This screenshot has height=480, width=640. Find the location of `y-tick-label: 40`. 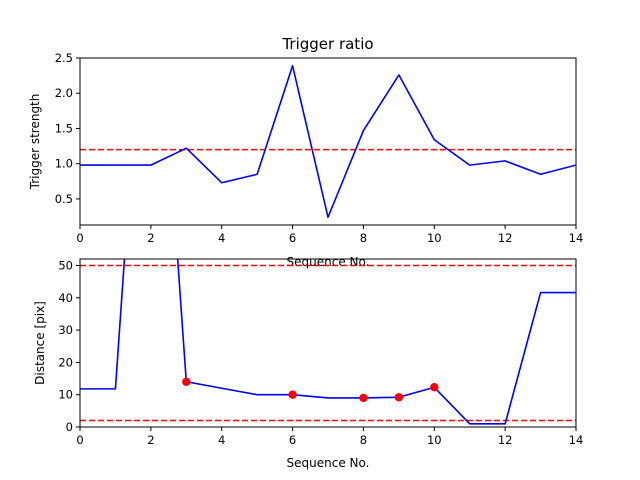

y-tick-label: 40 is located at coordinates (65, 298).